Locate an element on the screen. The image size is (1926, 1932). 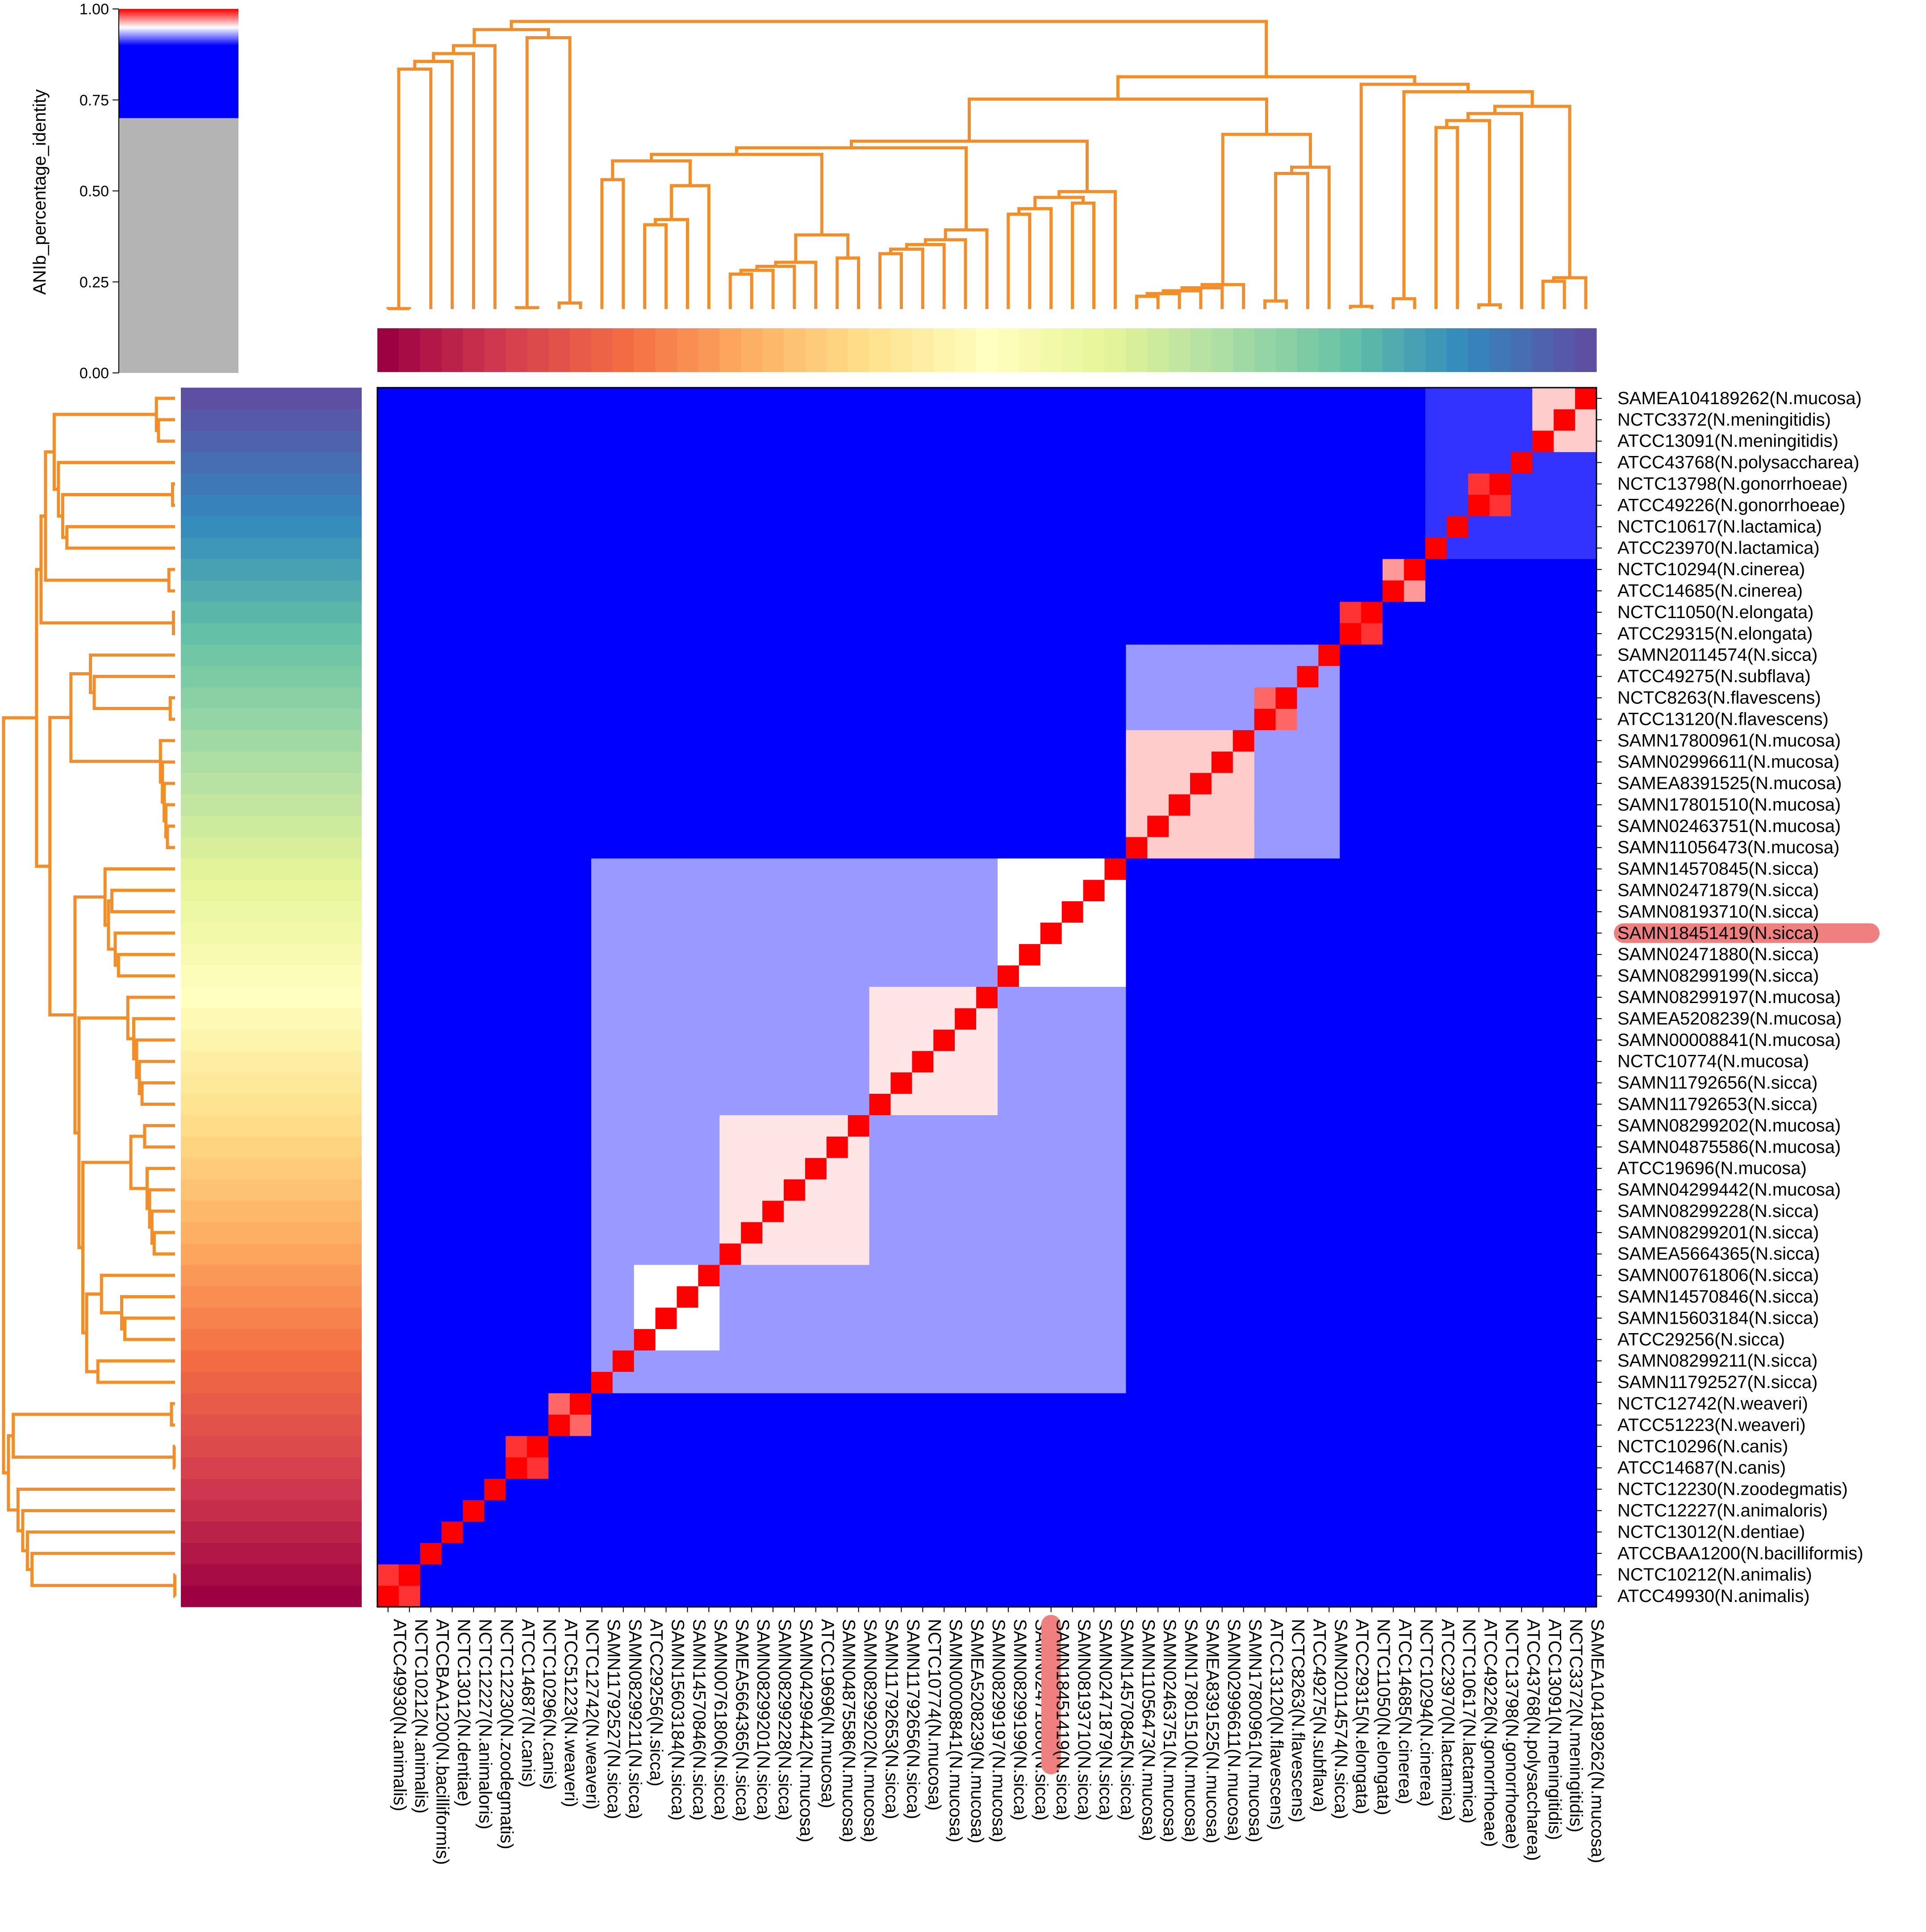
column-label: SAMN04875586(N.mucosa) is located at coordinates (849, 1731).